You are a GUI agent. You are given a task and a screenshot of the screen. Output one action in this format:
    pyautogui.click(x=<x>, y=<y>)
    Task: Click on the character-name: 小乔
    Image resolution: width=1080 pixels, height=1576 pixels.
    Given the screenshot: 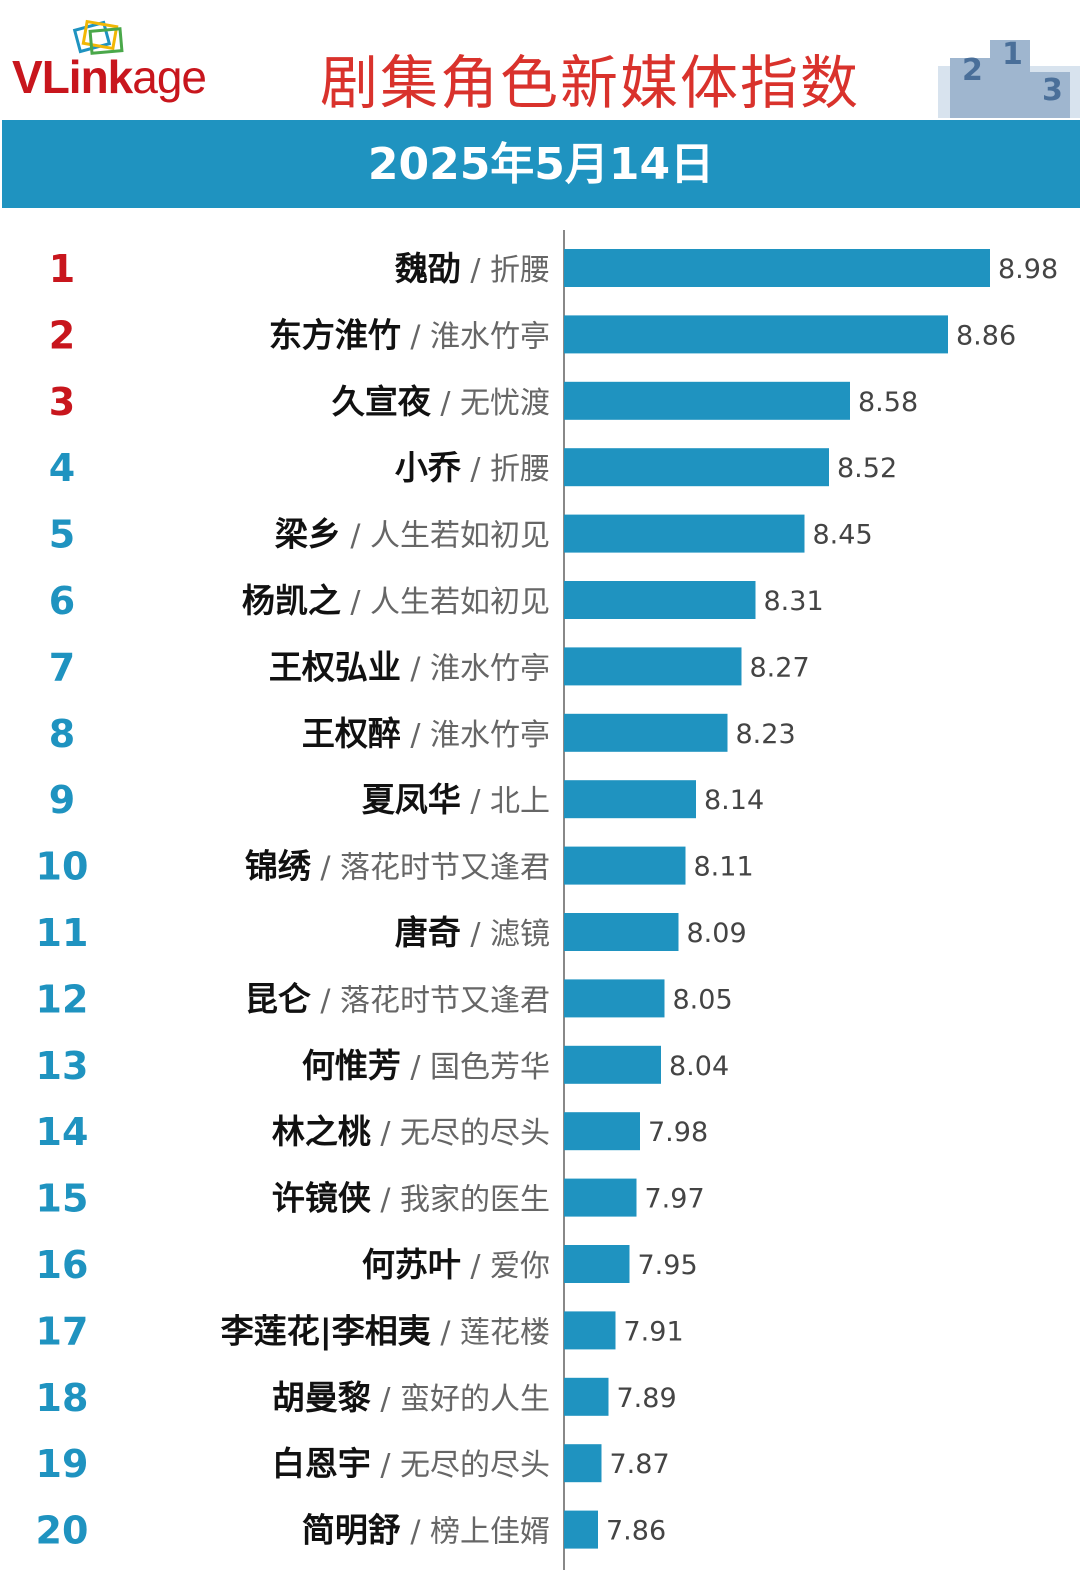 What is the action you would take?
    pyautogui.click(x=428, y=467)
    